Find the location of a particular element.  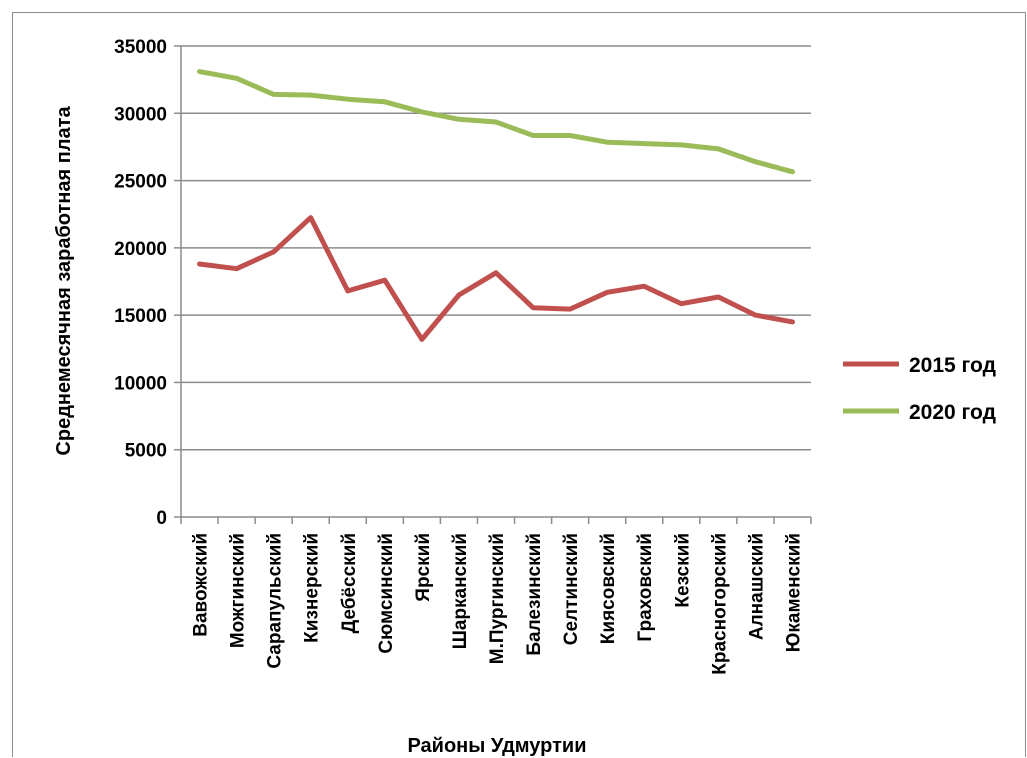

category-label: Балезинский is located at coordinates (534, 594).